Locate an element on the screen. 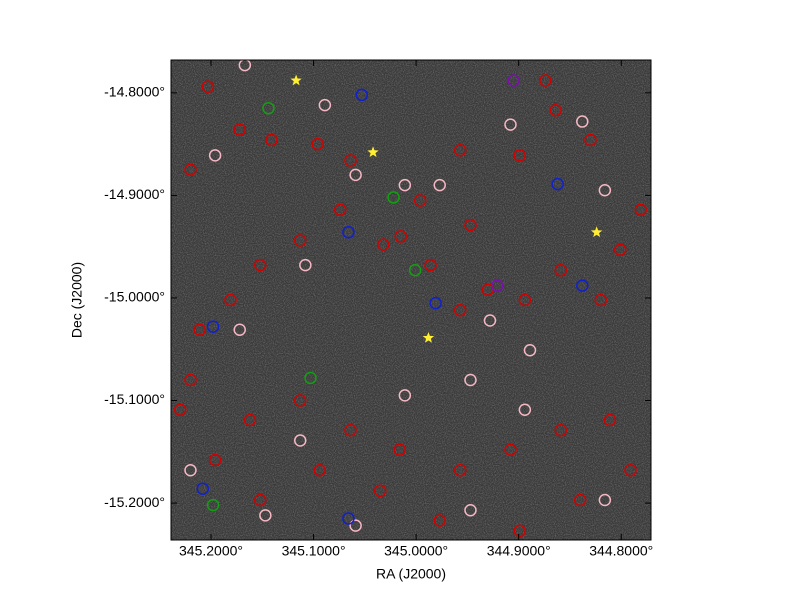  x-axis-label: RA (J2000) is located at coordinates (411, 574).